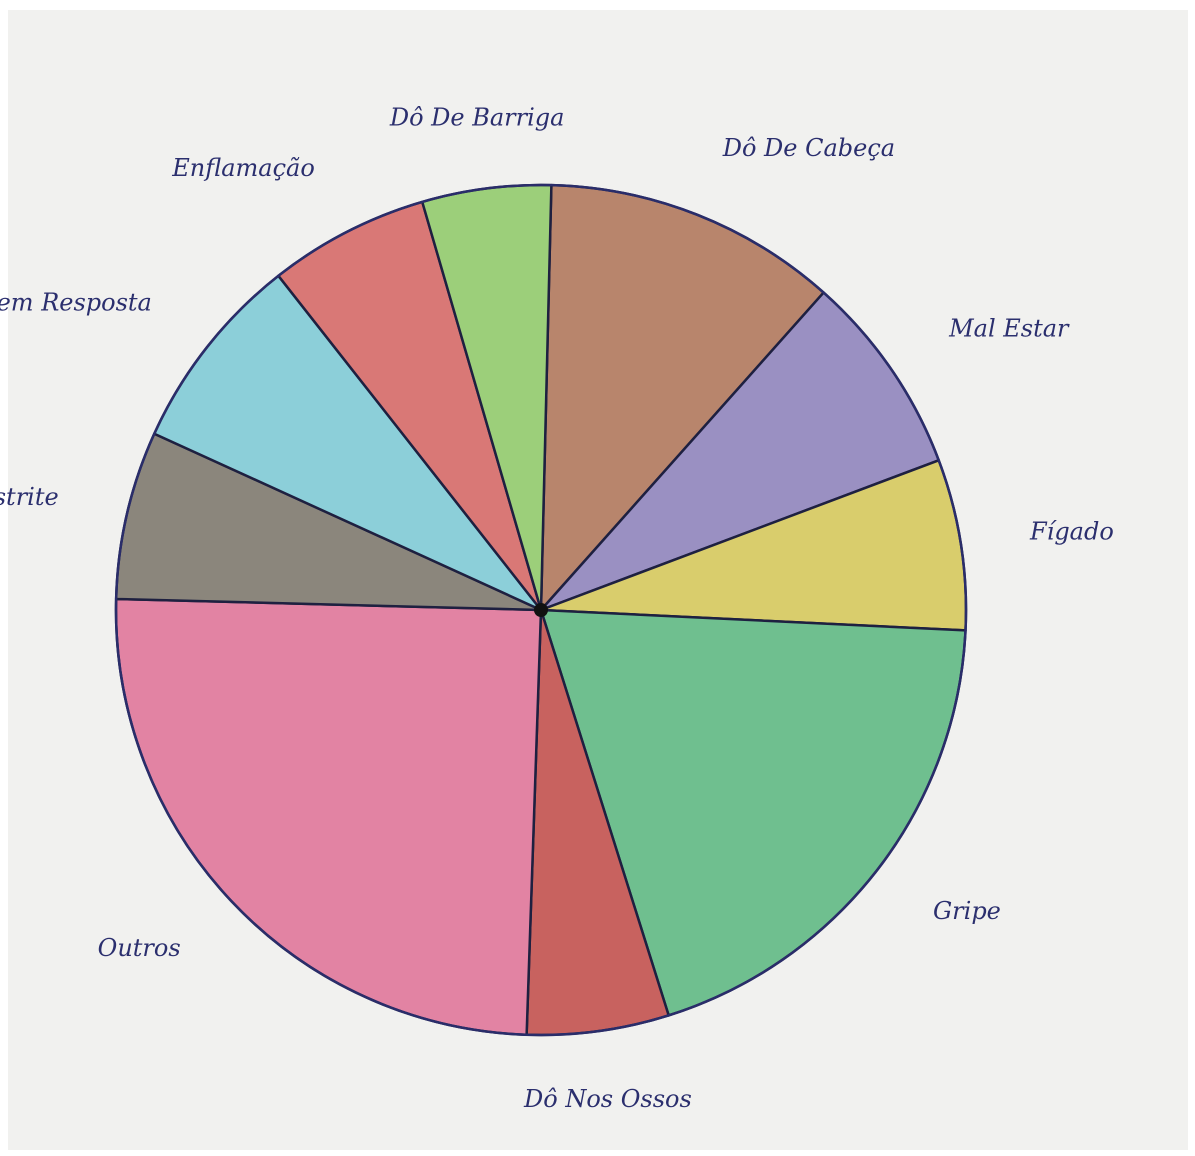 The image size is (1195, 1156). Describe the element at coordinates (1071, 532) in the screenshot. I see `slice-label: Fígado` at that location.